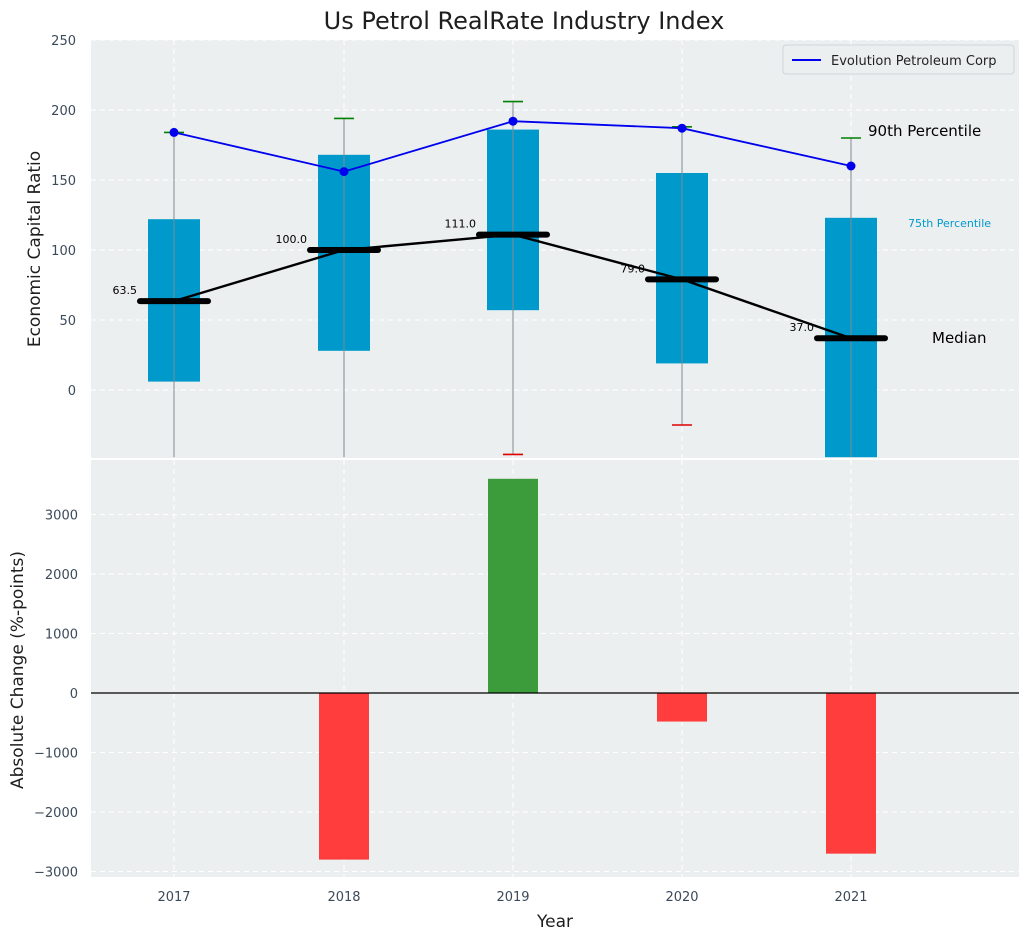 The width and height of the screenshot is (1029, 940). I want to click on median-label-2021: 37.0, so click(802, 327).